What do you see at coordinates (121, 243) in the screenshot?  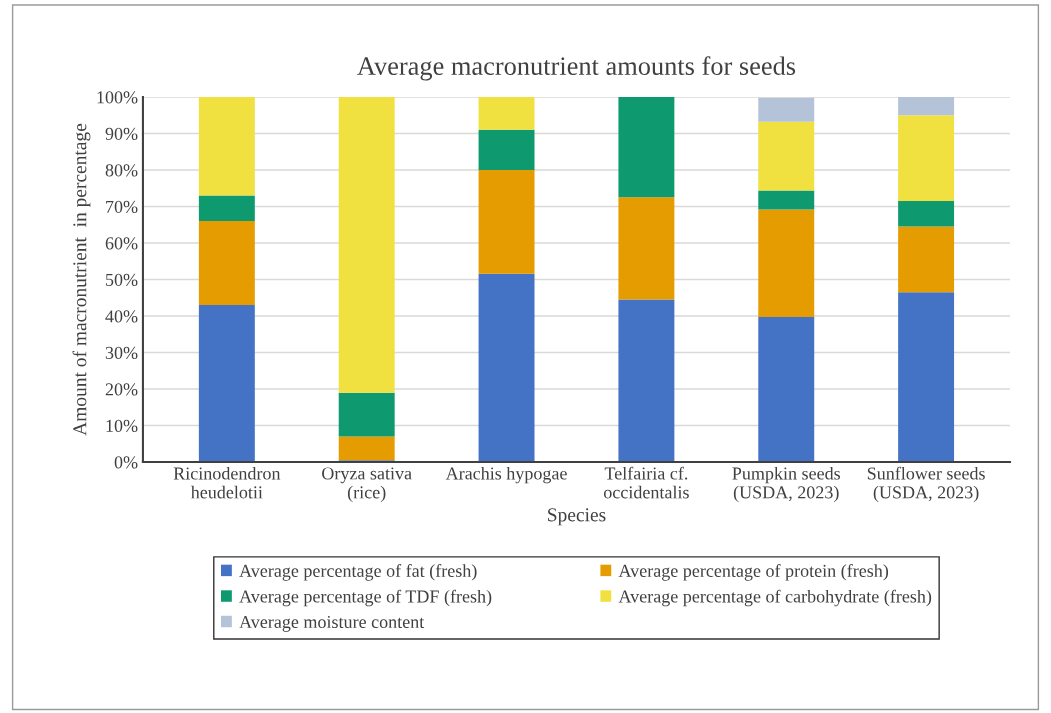 I see `y-tick-label: 60%` at bounding box center [121, 243].